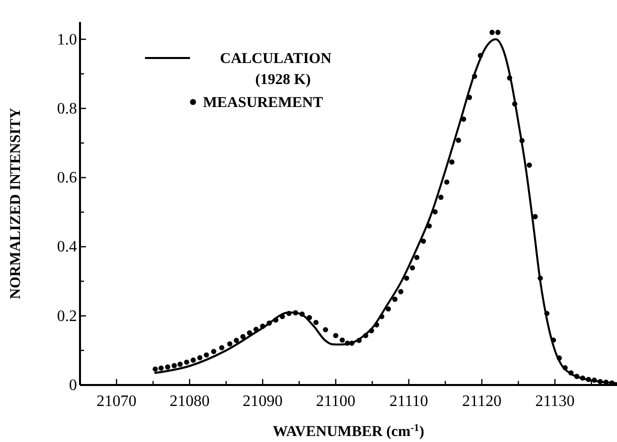 Image resolution: width=617 pixels, height=442 pixels. What do you see at coordinates (262, 401) in the screenshot?
I see `x-tick-label: 21090` at bounding box center [262, 401].